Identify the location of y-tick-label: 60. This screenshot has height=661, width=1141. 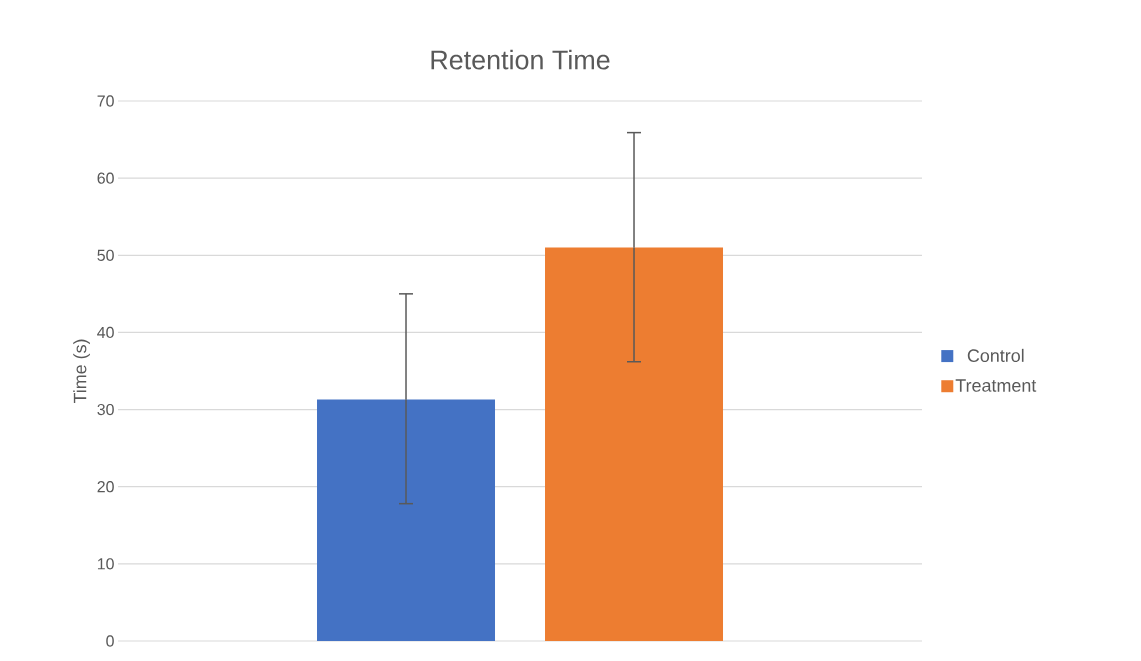
(105, 178).